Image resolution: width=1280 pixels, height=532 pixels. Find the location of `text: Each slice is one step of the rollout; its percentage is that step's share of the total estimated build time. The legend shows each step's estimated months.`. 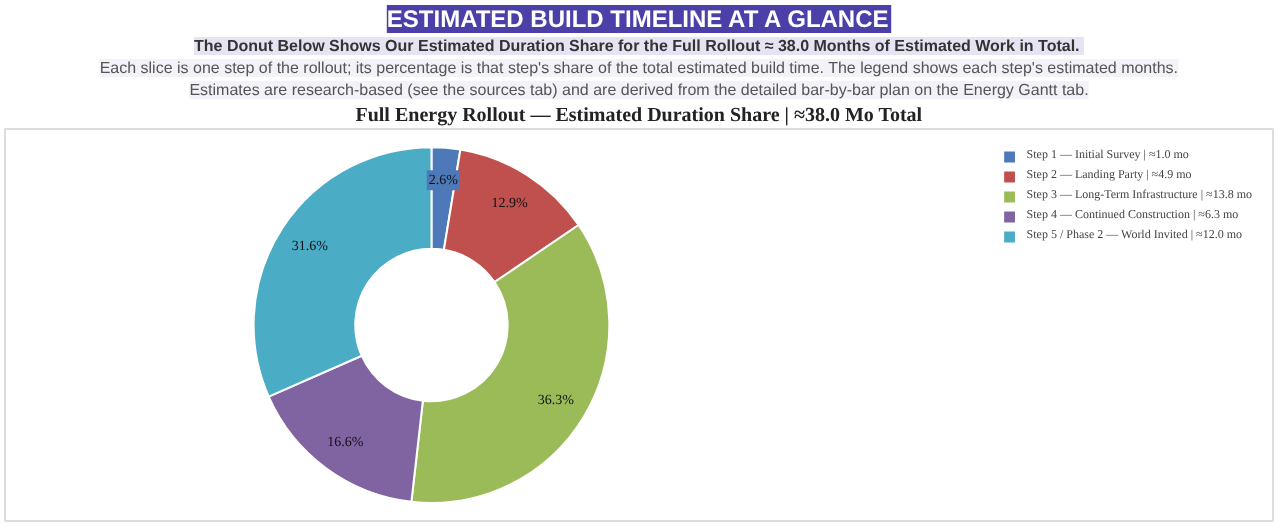

text: Each slice is one step of the rollout; its percentage is that step's share of the total estimated build time. The legend shows each step's estimated months. is located at coordinates (639, 68).